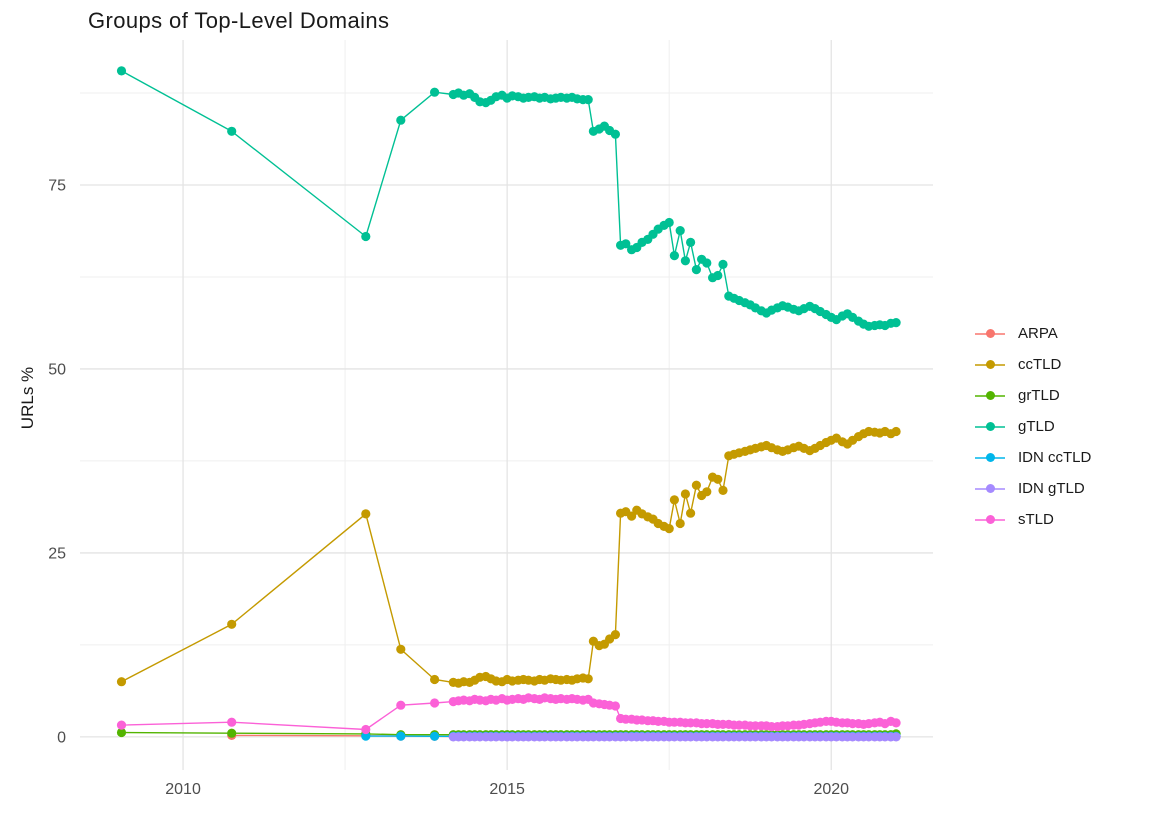  Describe the element at coordinates (831, 789) in the screenshot. I see `x-tick-label: 2020` at that location.